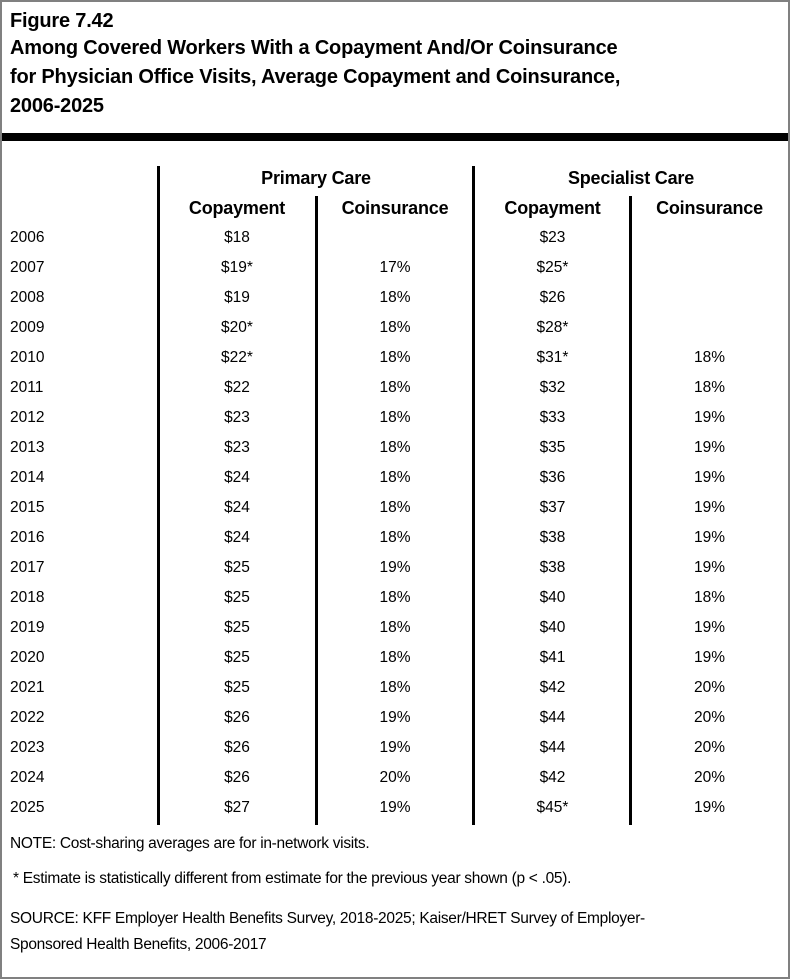 This screenshot has width=790, height=979. Describe the element at coordinates (138, 944) in the screenshot. I see `source-line-2: Sponsored Health Benefits, 2006-2017` at that location.